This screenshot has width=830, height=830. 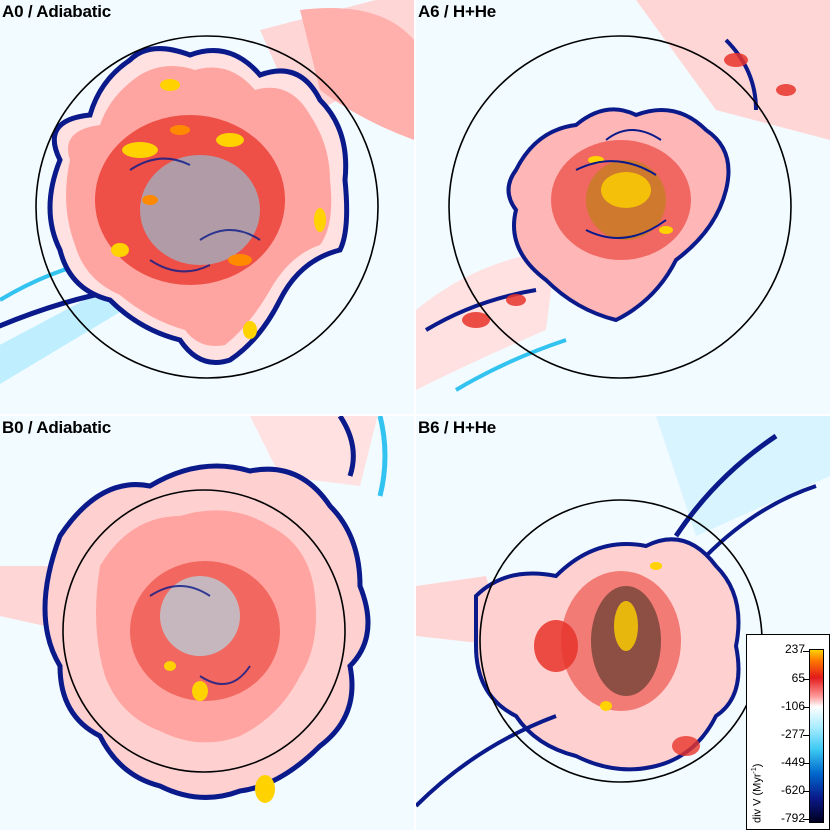 I want to click on colorbar-tick-label: 237, so click(x=794, y=649).